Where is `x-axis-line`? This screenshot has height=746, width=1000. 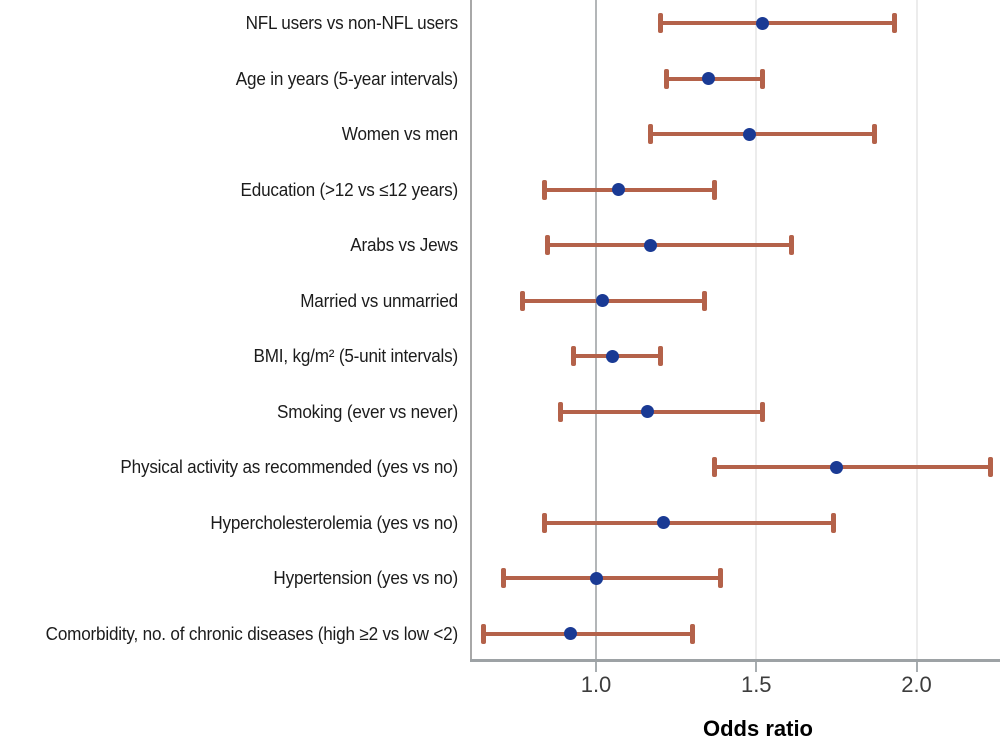
x-axis-line is located at coordinates (735, 660).